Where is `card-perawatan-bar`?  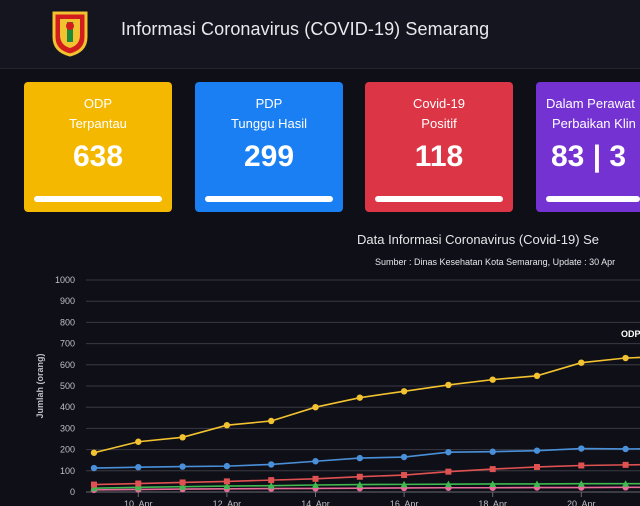 card-perawatan-bar is located at coordinates (593, 199).